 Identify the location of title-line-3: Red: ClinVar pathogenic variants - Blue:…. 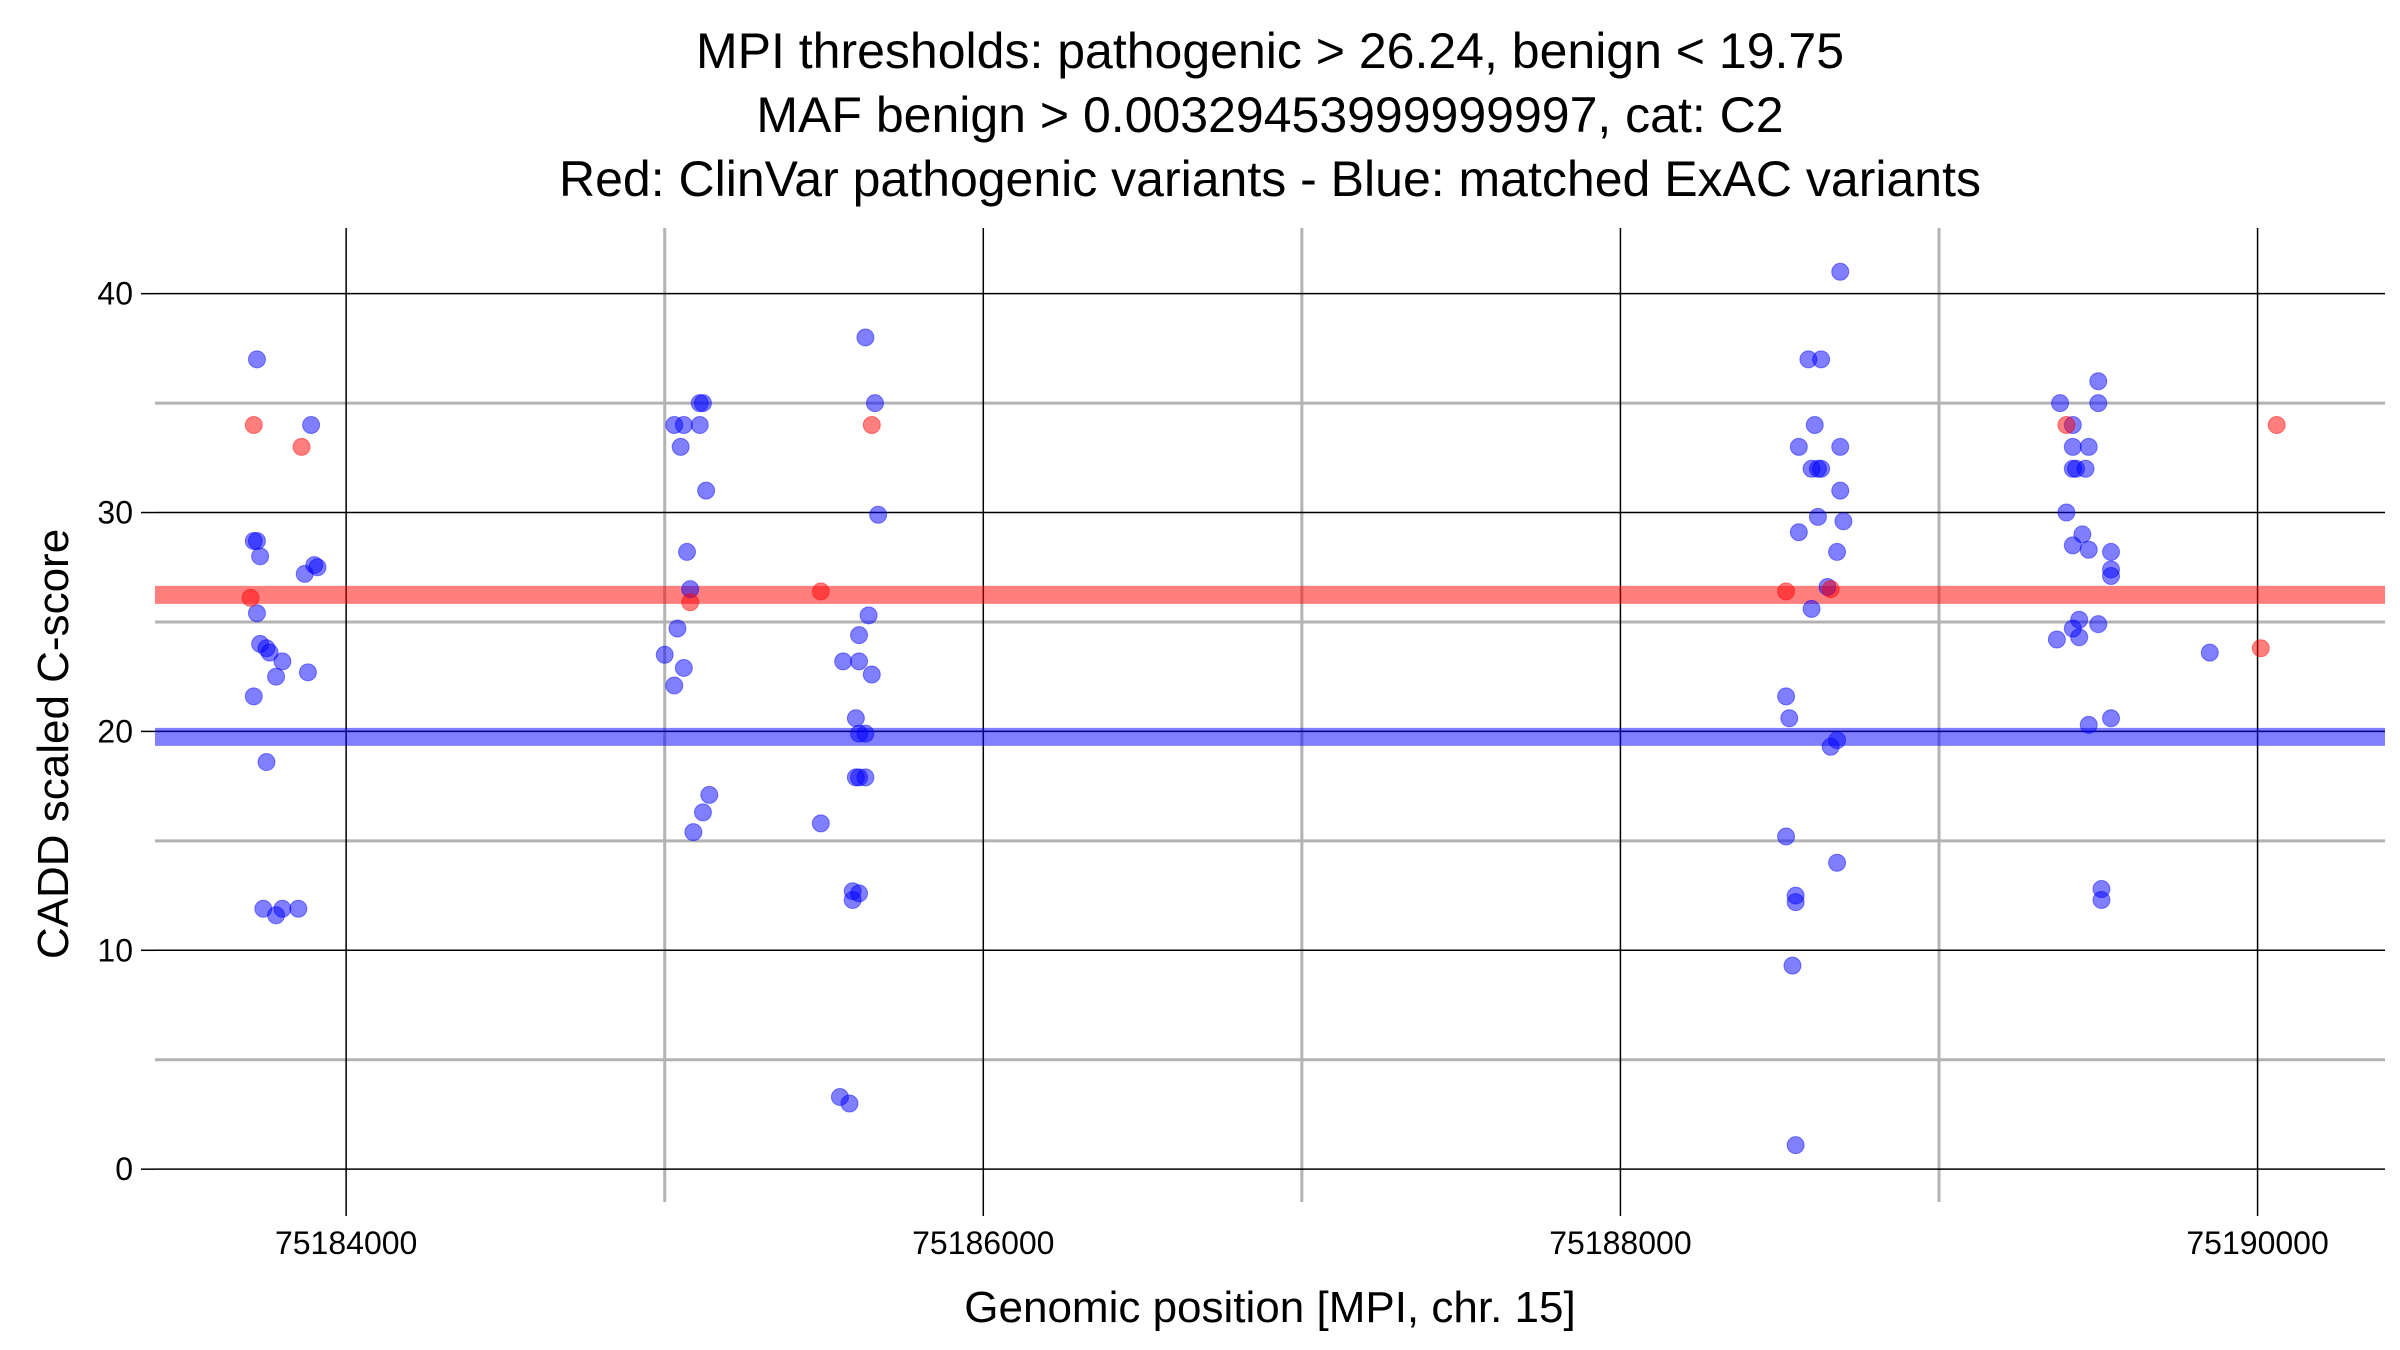
(1270, 179).